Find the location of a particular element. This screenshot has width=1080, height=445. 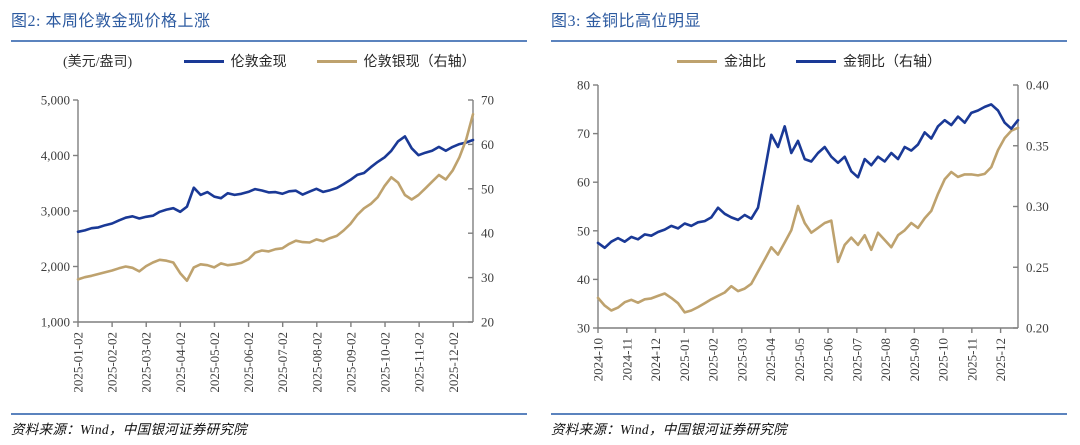

left-axis-label: 60 is located at coordinates (583, 182).